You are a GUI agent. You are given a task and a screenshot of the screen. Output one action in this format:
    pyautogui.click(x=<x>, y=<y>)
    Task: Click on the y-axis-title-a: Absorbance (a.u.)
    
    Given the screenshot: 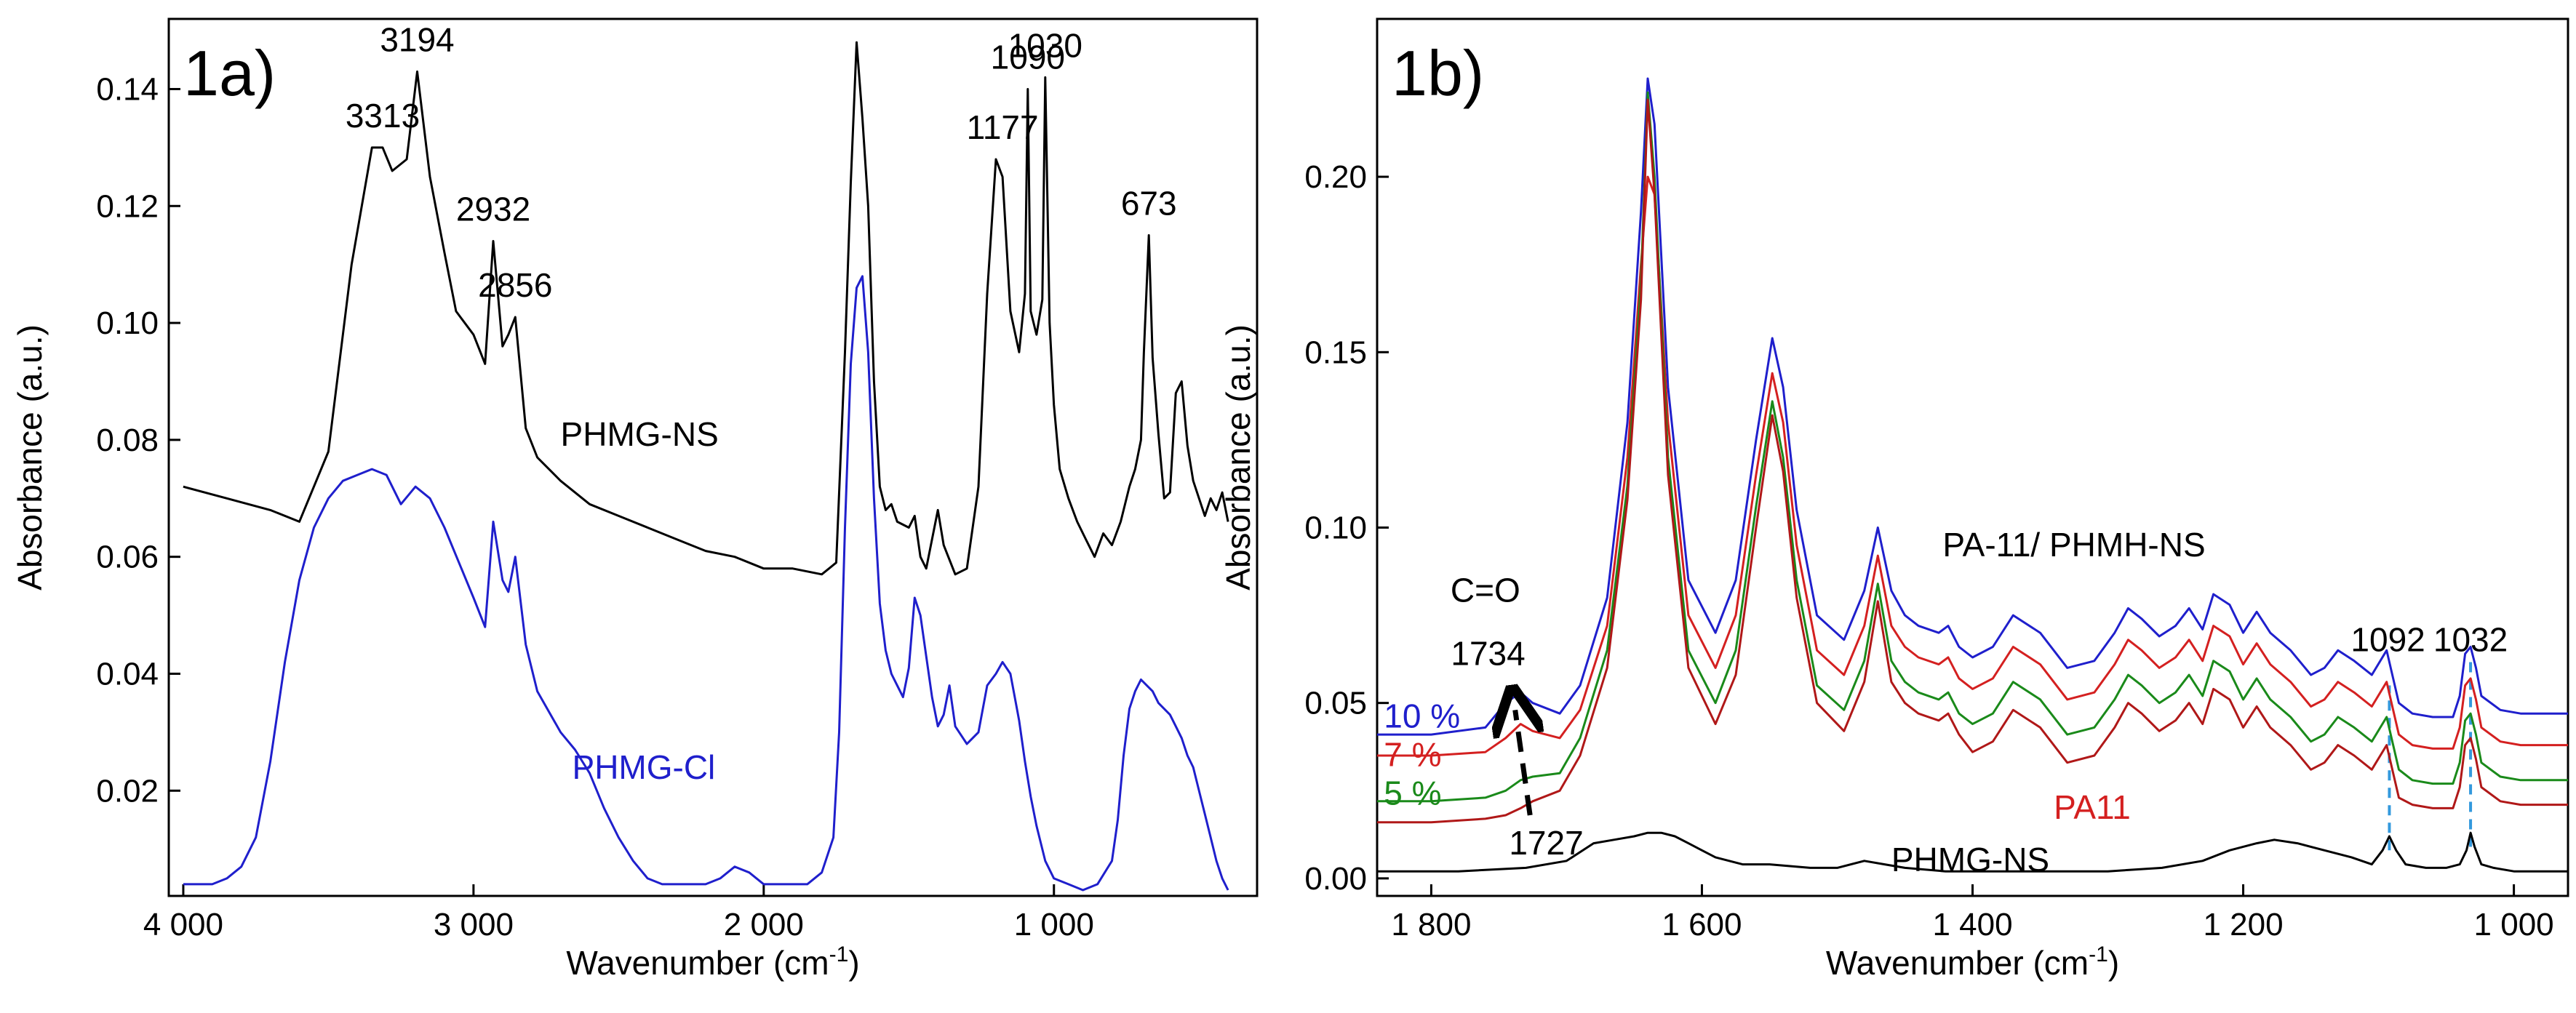 What is the action you would take?
    pyautogui.click(x=30, y=457)
    